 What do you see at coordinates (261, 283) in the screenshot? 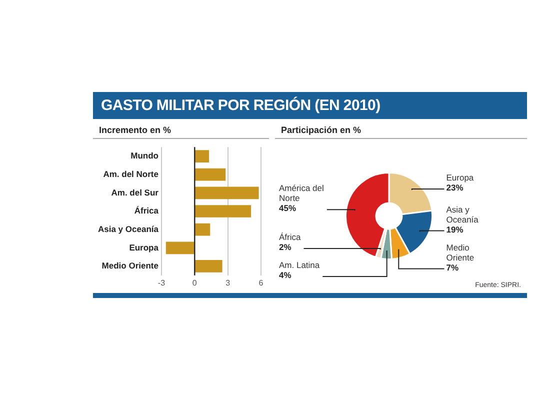
I see `x-tick-label: 6` at bounding box center [261, 283].